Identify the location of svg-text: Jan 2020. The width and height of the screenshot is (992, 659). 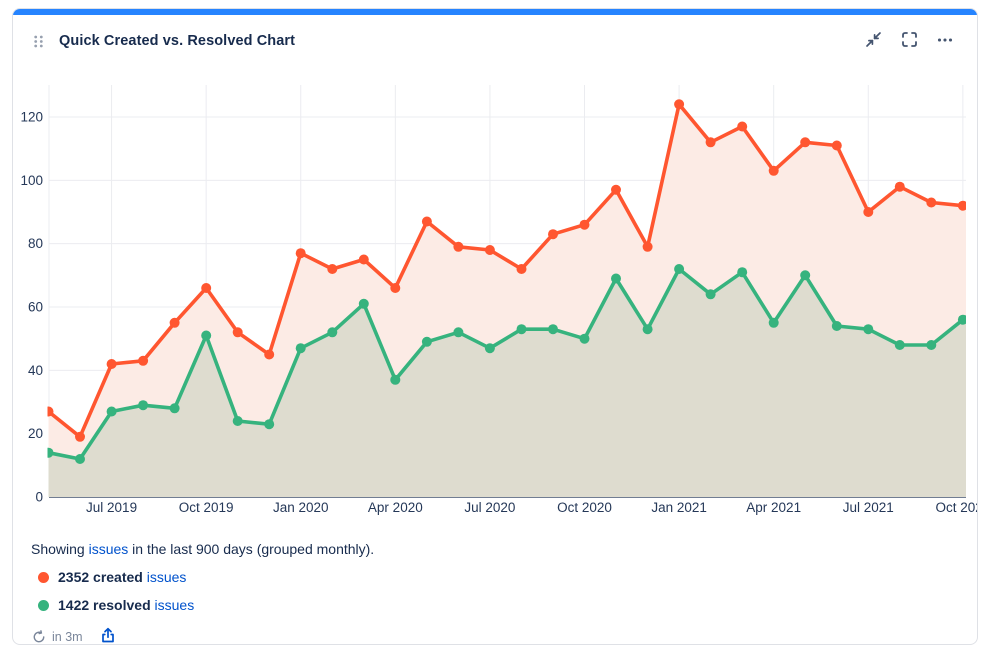
(301, 507).